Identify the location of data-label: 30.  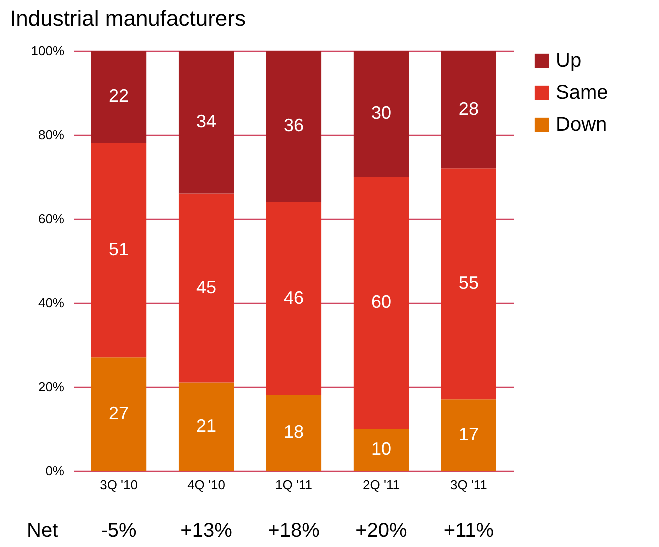
(381, 113).